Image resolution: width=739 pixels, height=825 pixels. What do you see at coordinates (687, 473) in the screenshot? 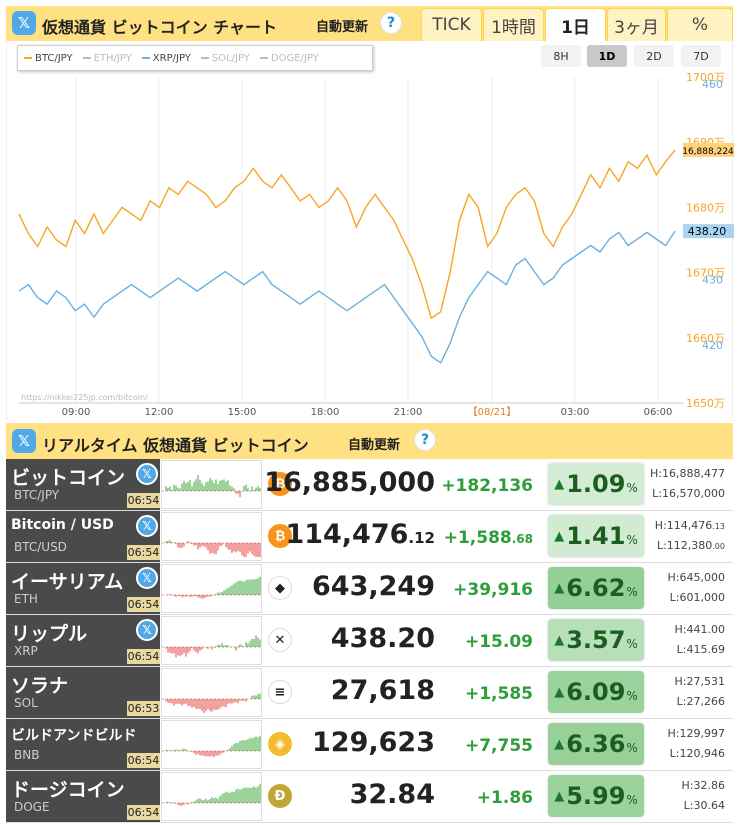
I see `high-main: H:16,888,477` at bounding box center [687, 473].